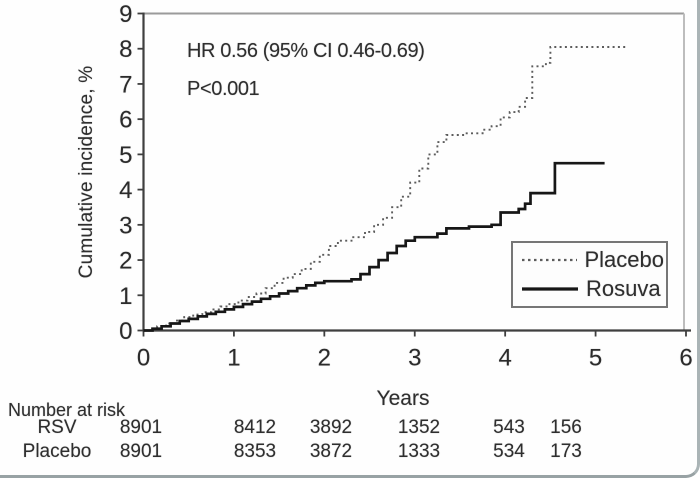  Describe the element at coordinates (623, 288) in the screenshot. I see `legend-label-rosuva: Rosuva` at that location.